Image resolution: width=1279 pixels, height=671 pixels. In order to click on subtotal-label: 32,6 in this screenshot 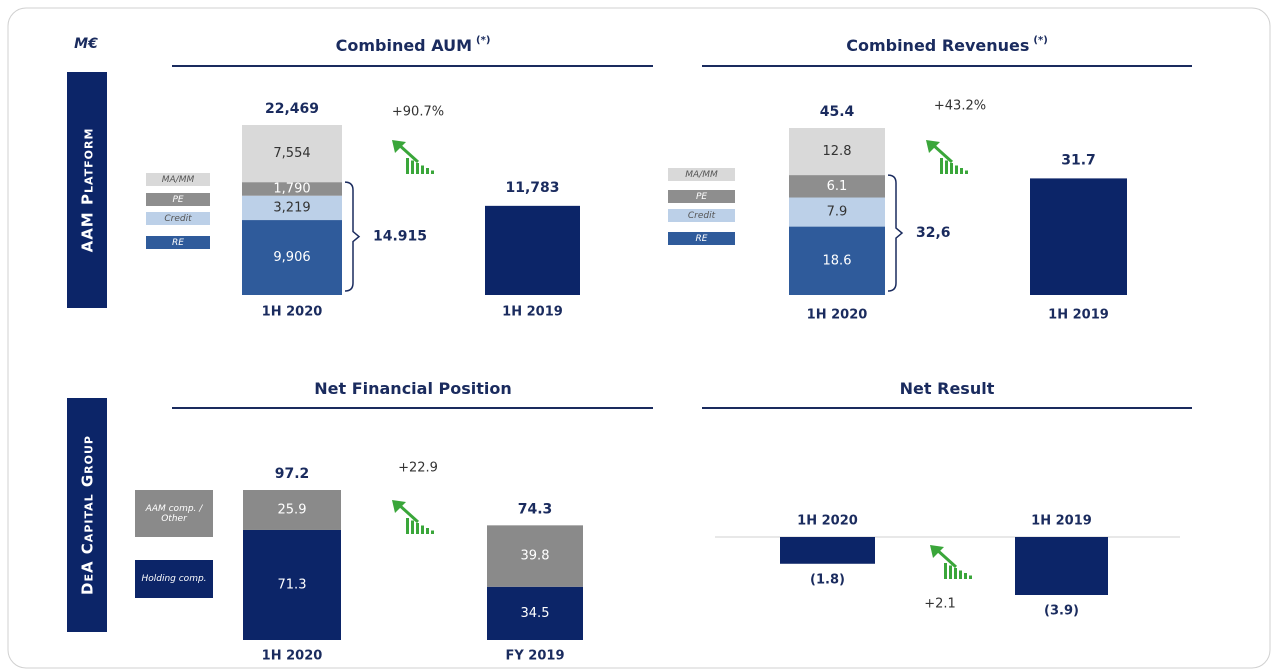, I will do `click(933, 233)`.